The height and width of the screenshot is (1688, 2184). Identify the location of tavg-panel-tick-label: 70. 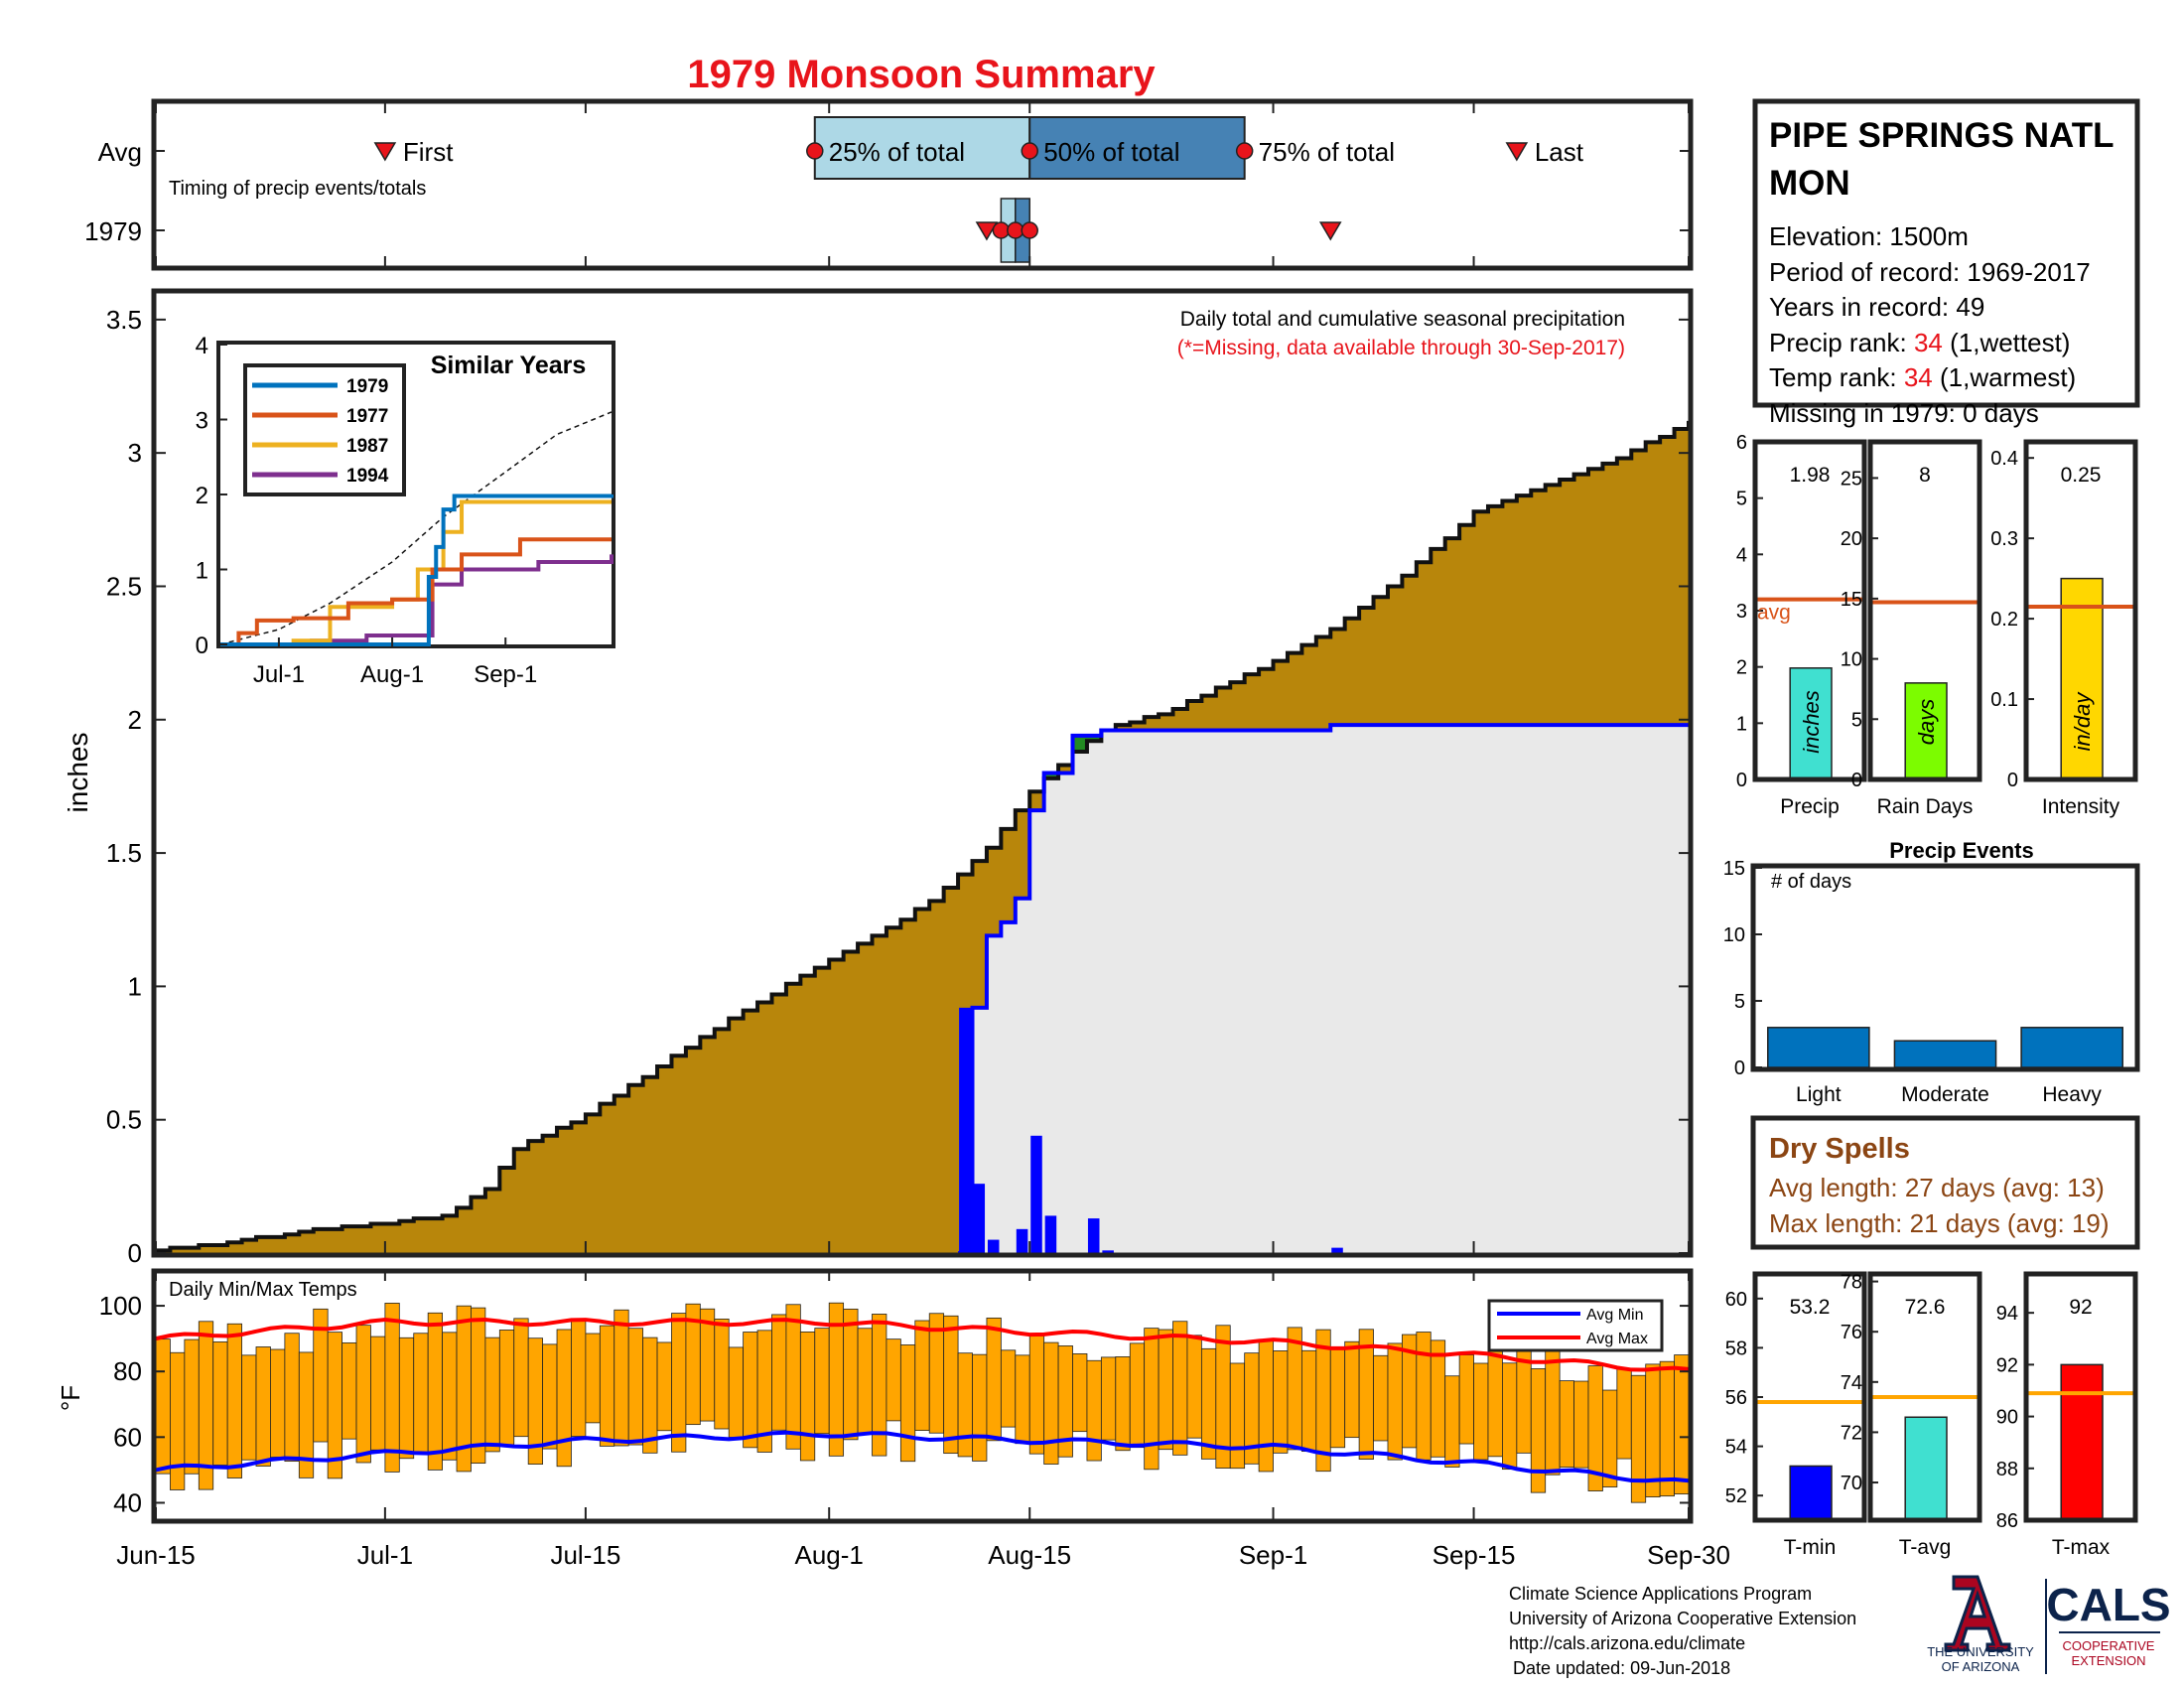
(1851, 1483).